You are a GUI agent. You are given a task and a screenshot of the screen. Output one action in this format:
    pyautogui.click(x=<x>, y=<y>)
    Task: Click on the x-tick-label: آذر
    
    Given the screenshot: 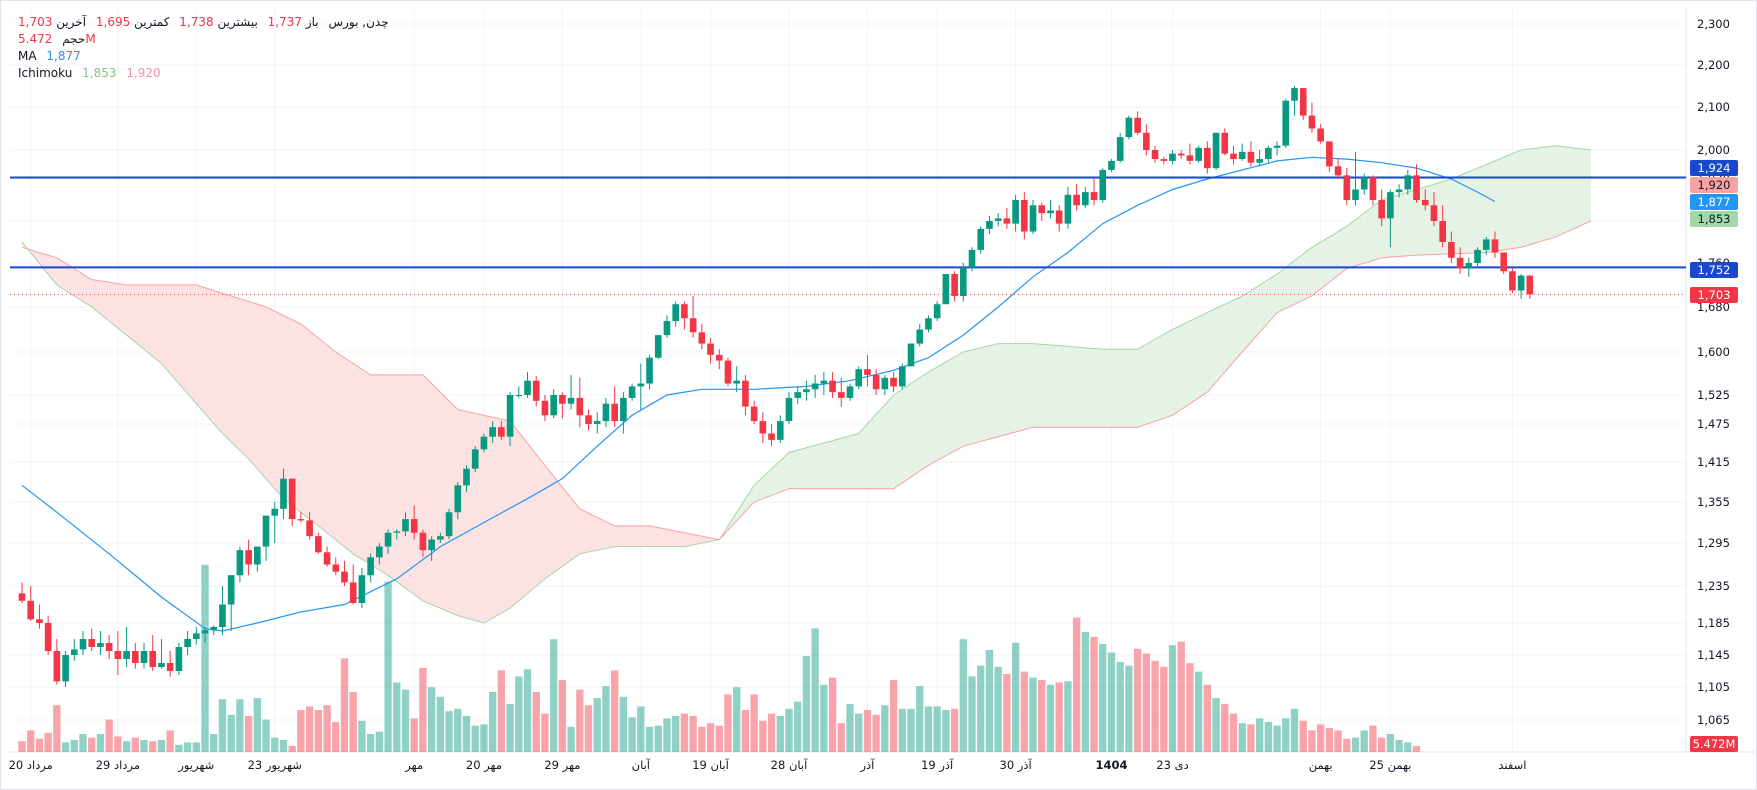 What is the action you would take?
    pyautogui.click(x=867, y=765)
    